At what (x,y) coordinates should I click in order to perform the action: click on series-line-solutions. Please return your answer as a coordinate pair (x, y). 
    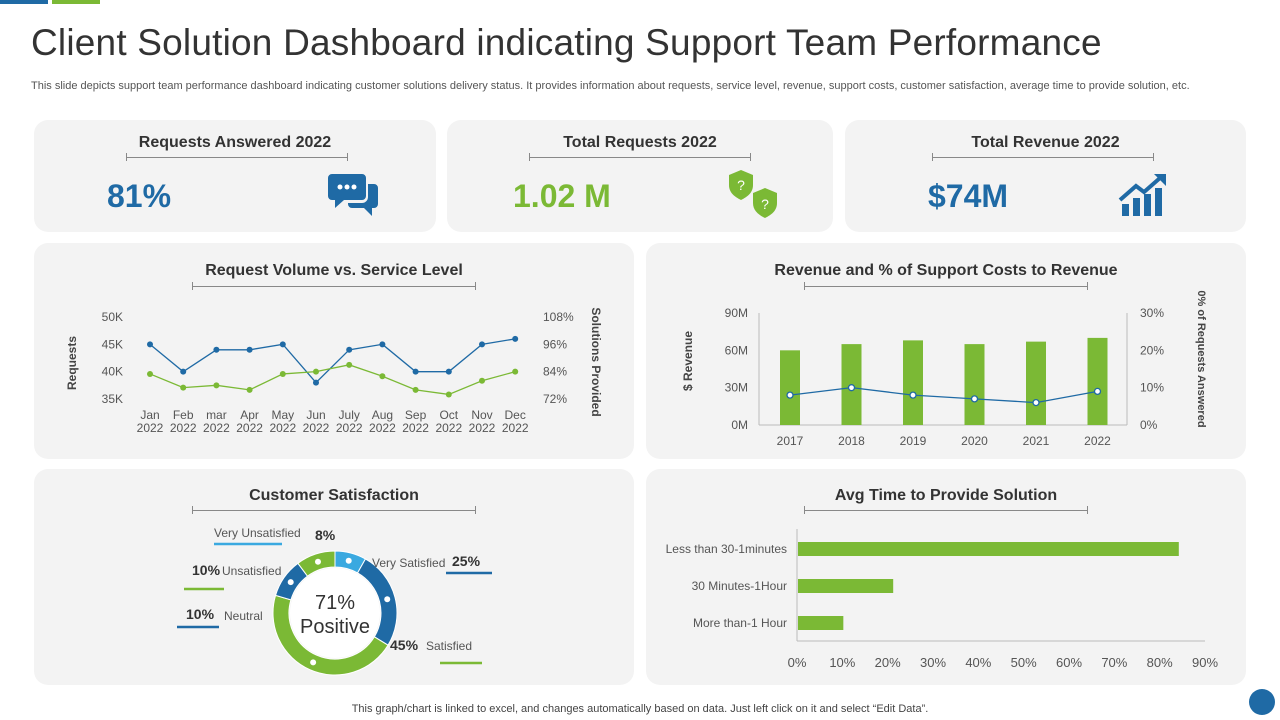
    Looking at the image, I should click on (332, 380).